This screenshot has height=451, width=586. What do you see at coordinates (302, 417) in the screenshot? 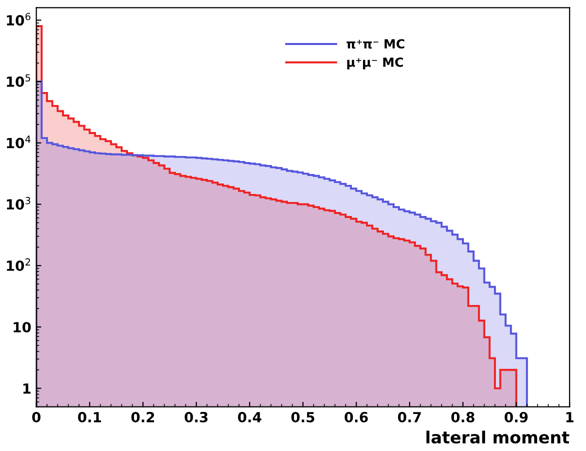
I see `x-tick-label: 0.5` at bounding box center [302, 417].